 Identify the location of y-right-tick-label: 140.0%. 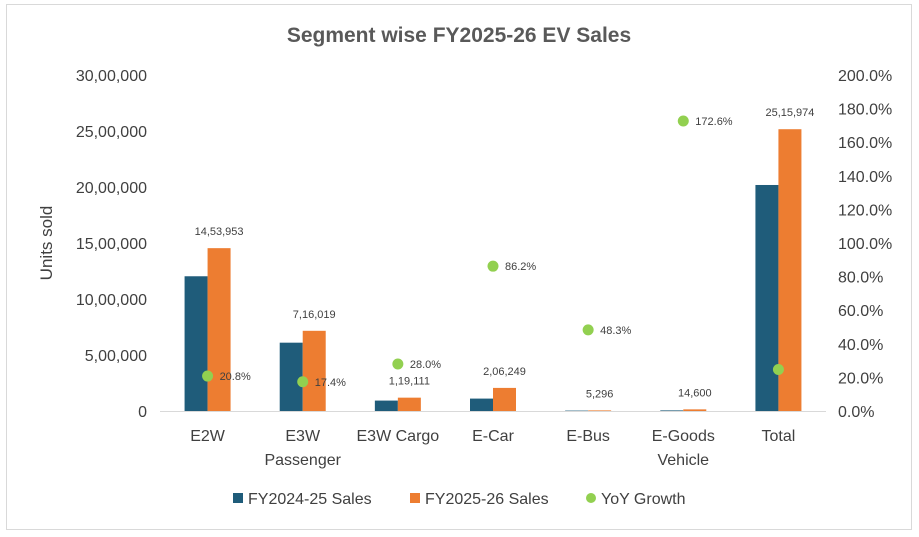
(865, 177).